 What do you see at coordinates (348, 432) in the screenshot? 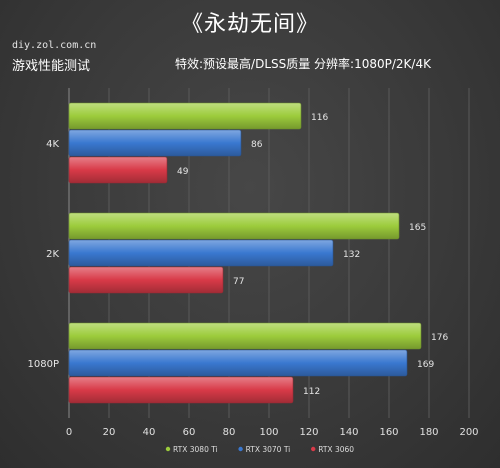
I see `x-tick-label: 140` at bounding box center [348, 432].